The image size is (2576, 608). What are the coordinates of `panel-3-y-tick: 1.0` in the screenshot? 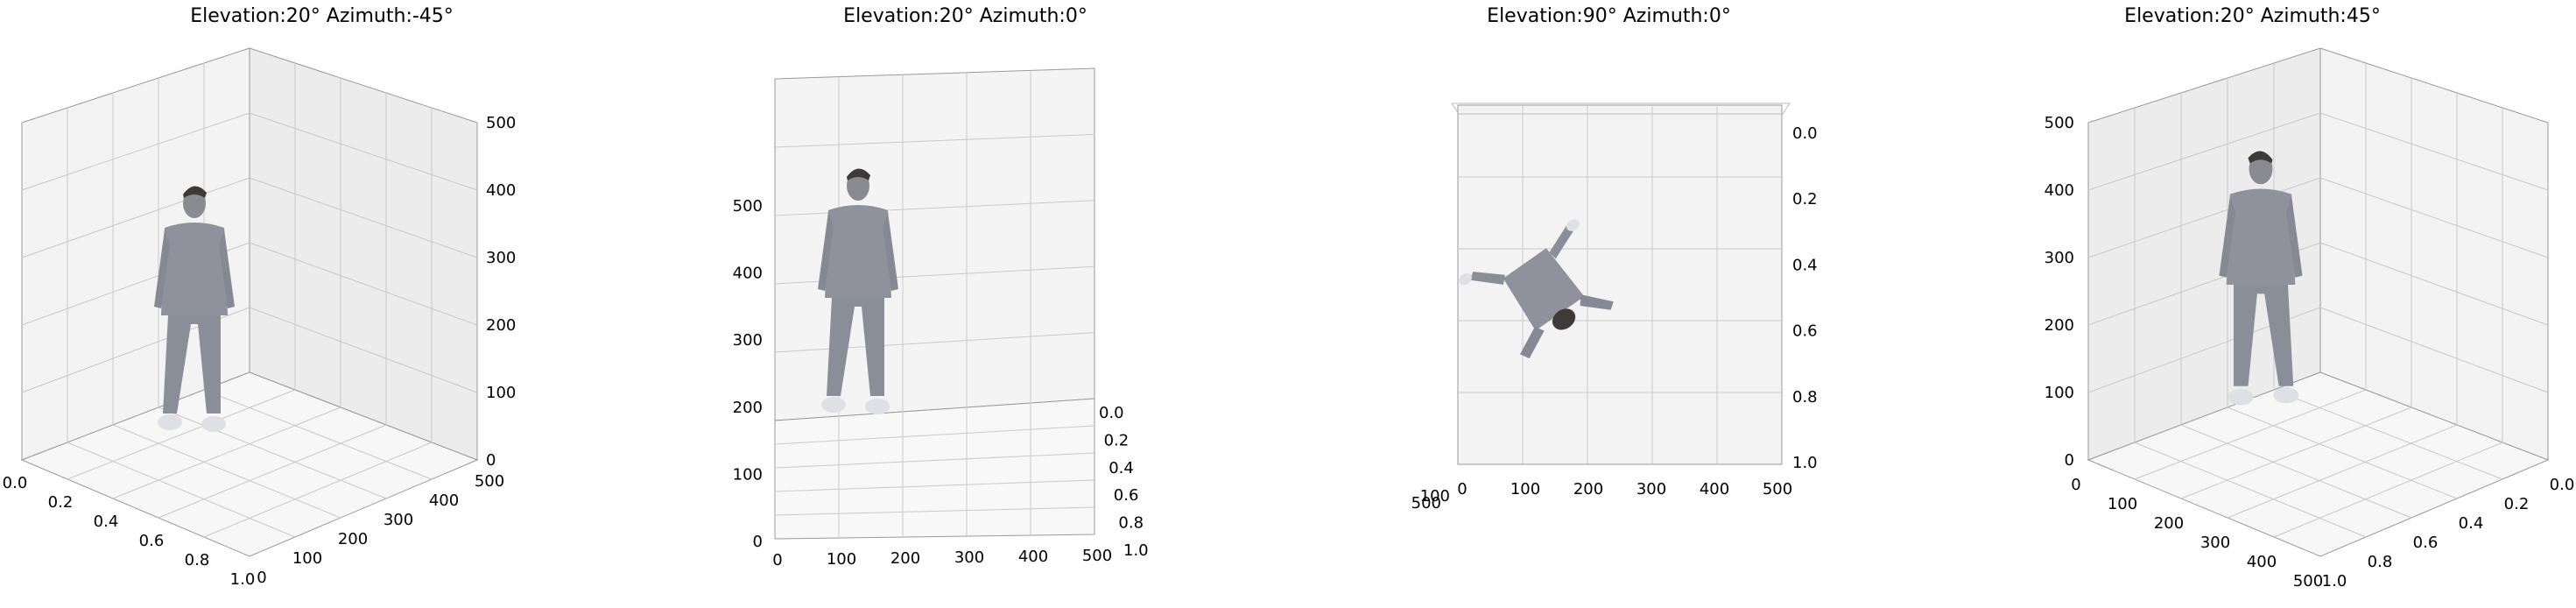 It's located at (1805, 463).